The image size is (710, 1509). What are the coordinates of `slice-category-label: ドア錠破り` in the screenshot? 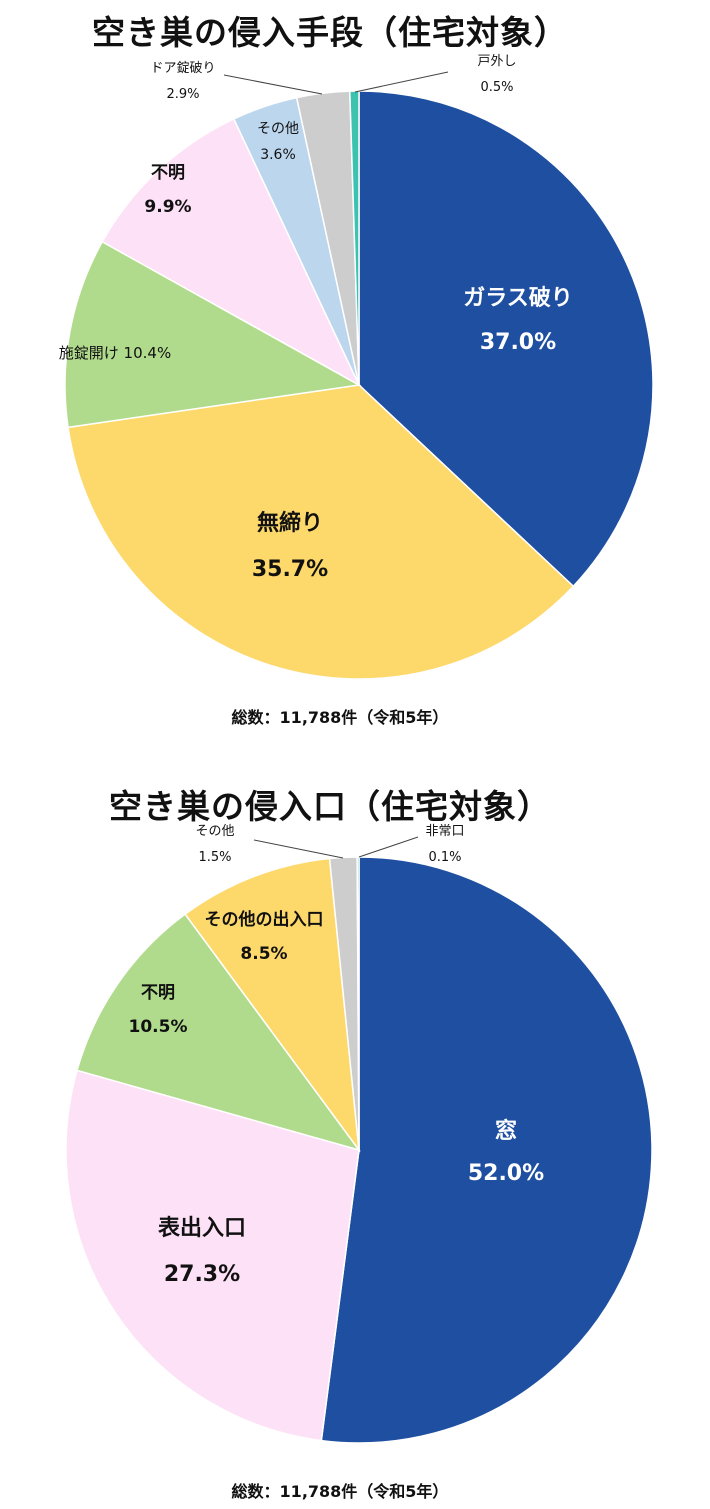 It's located at (182, 68).